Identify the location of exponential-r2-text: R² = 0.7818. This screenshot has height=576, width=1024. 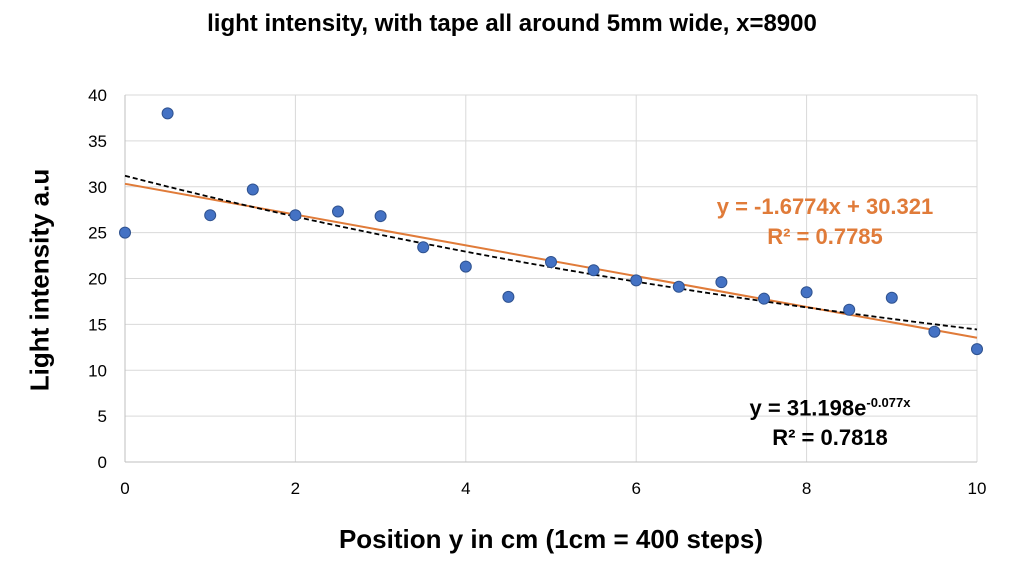
(830, 438).